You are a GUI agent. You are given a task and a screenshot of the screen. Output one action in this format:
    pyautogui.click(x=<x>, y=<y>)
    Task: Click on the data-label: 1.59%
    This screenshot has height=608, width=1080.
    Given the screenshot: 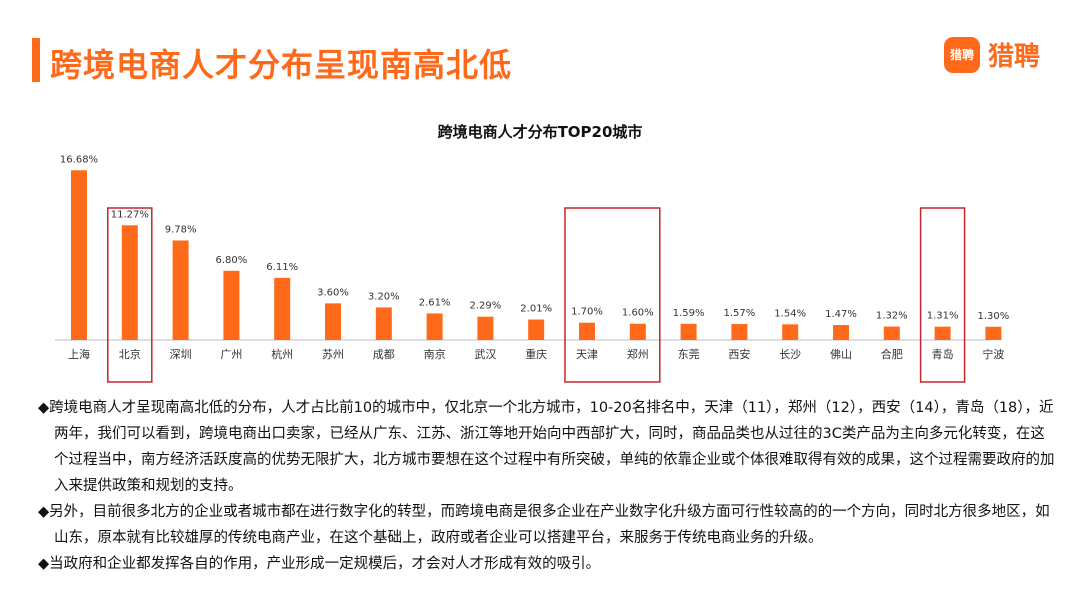 What is the action you would take?
    pyautogui.click(x=689, y=313)
    